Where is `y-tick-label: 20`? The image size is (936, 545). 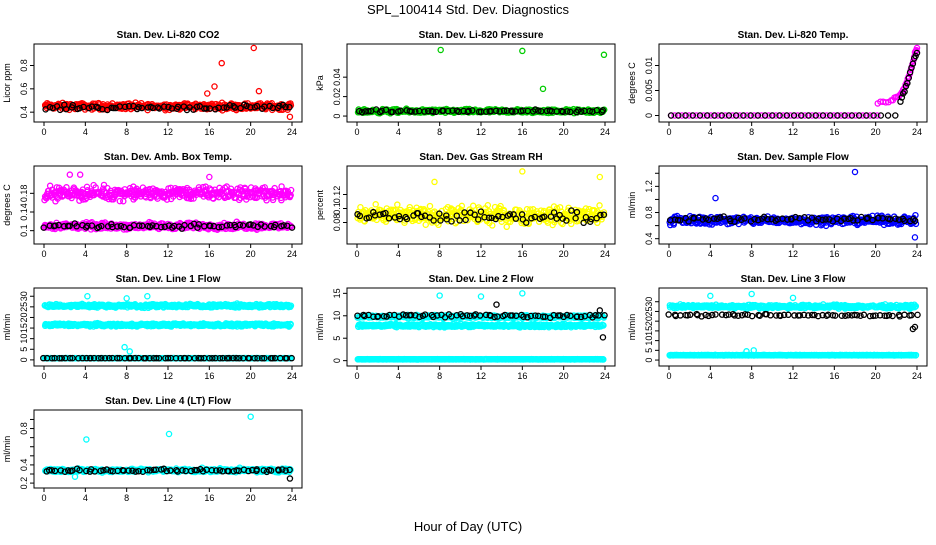
y-tick-label: 20 is located at coordinates (24, 317).